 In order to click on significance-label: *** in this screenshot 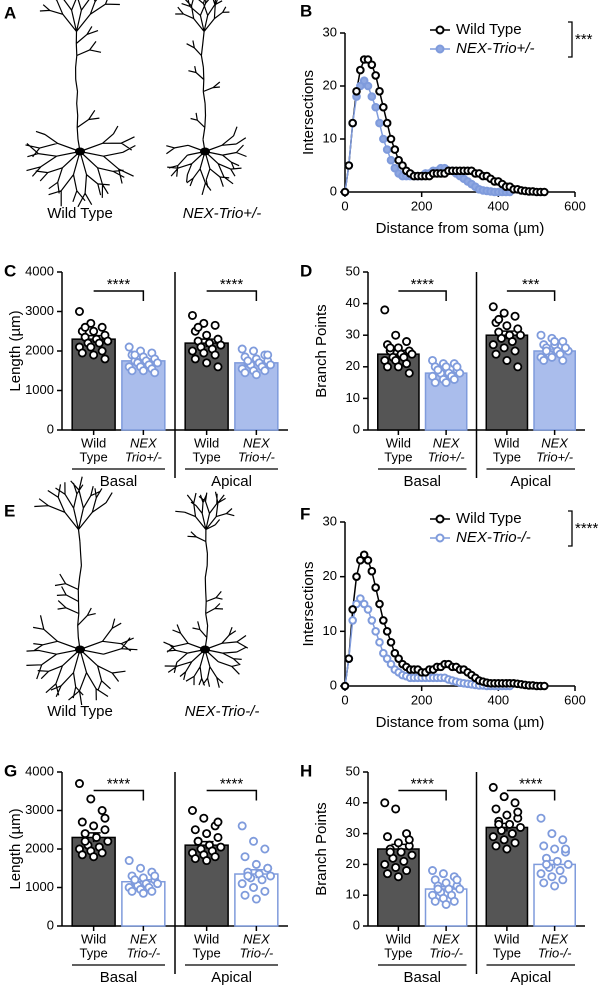, I will do `click(531, 284)`.